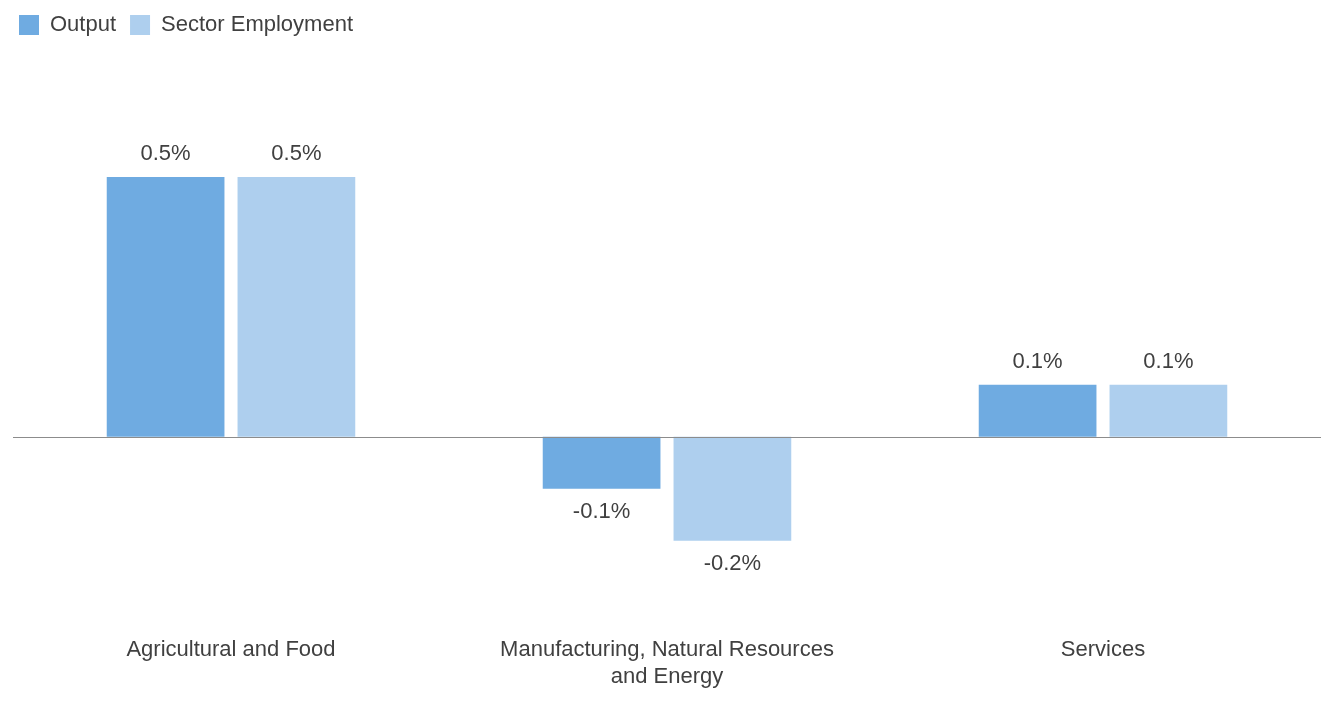 The height and width of the screenshot is (721, 1326). Describe the element at coordinates (732, 562) in the screenshot. I see `data-label: -0.2%` at that location.